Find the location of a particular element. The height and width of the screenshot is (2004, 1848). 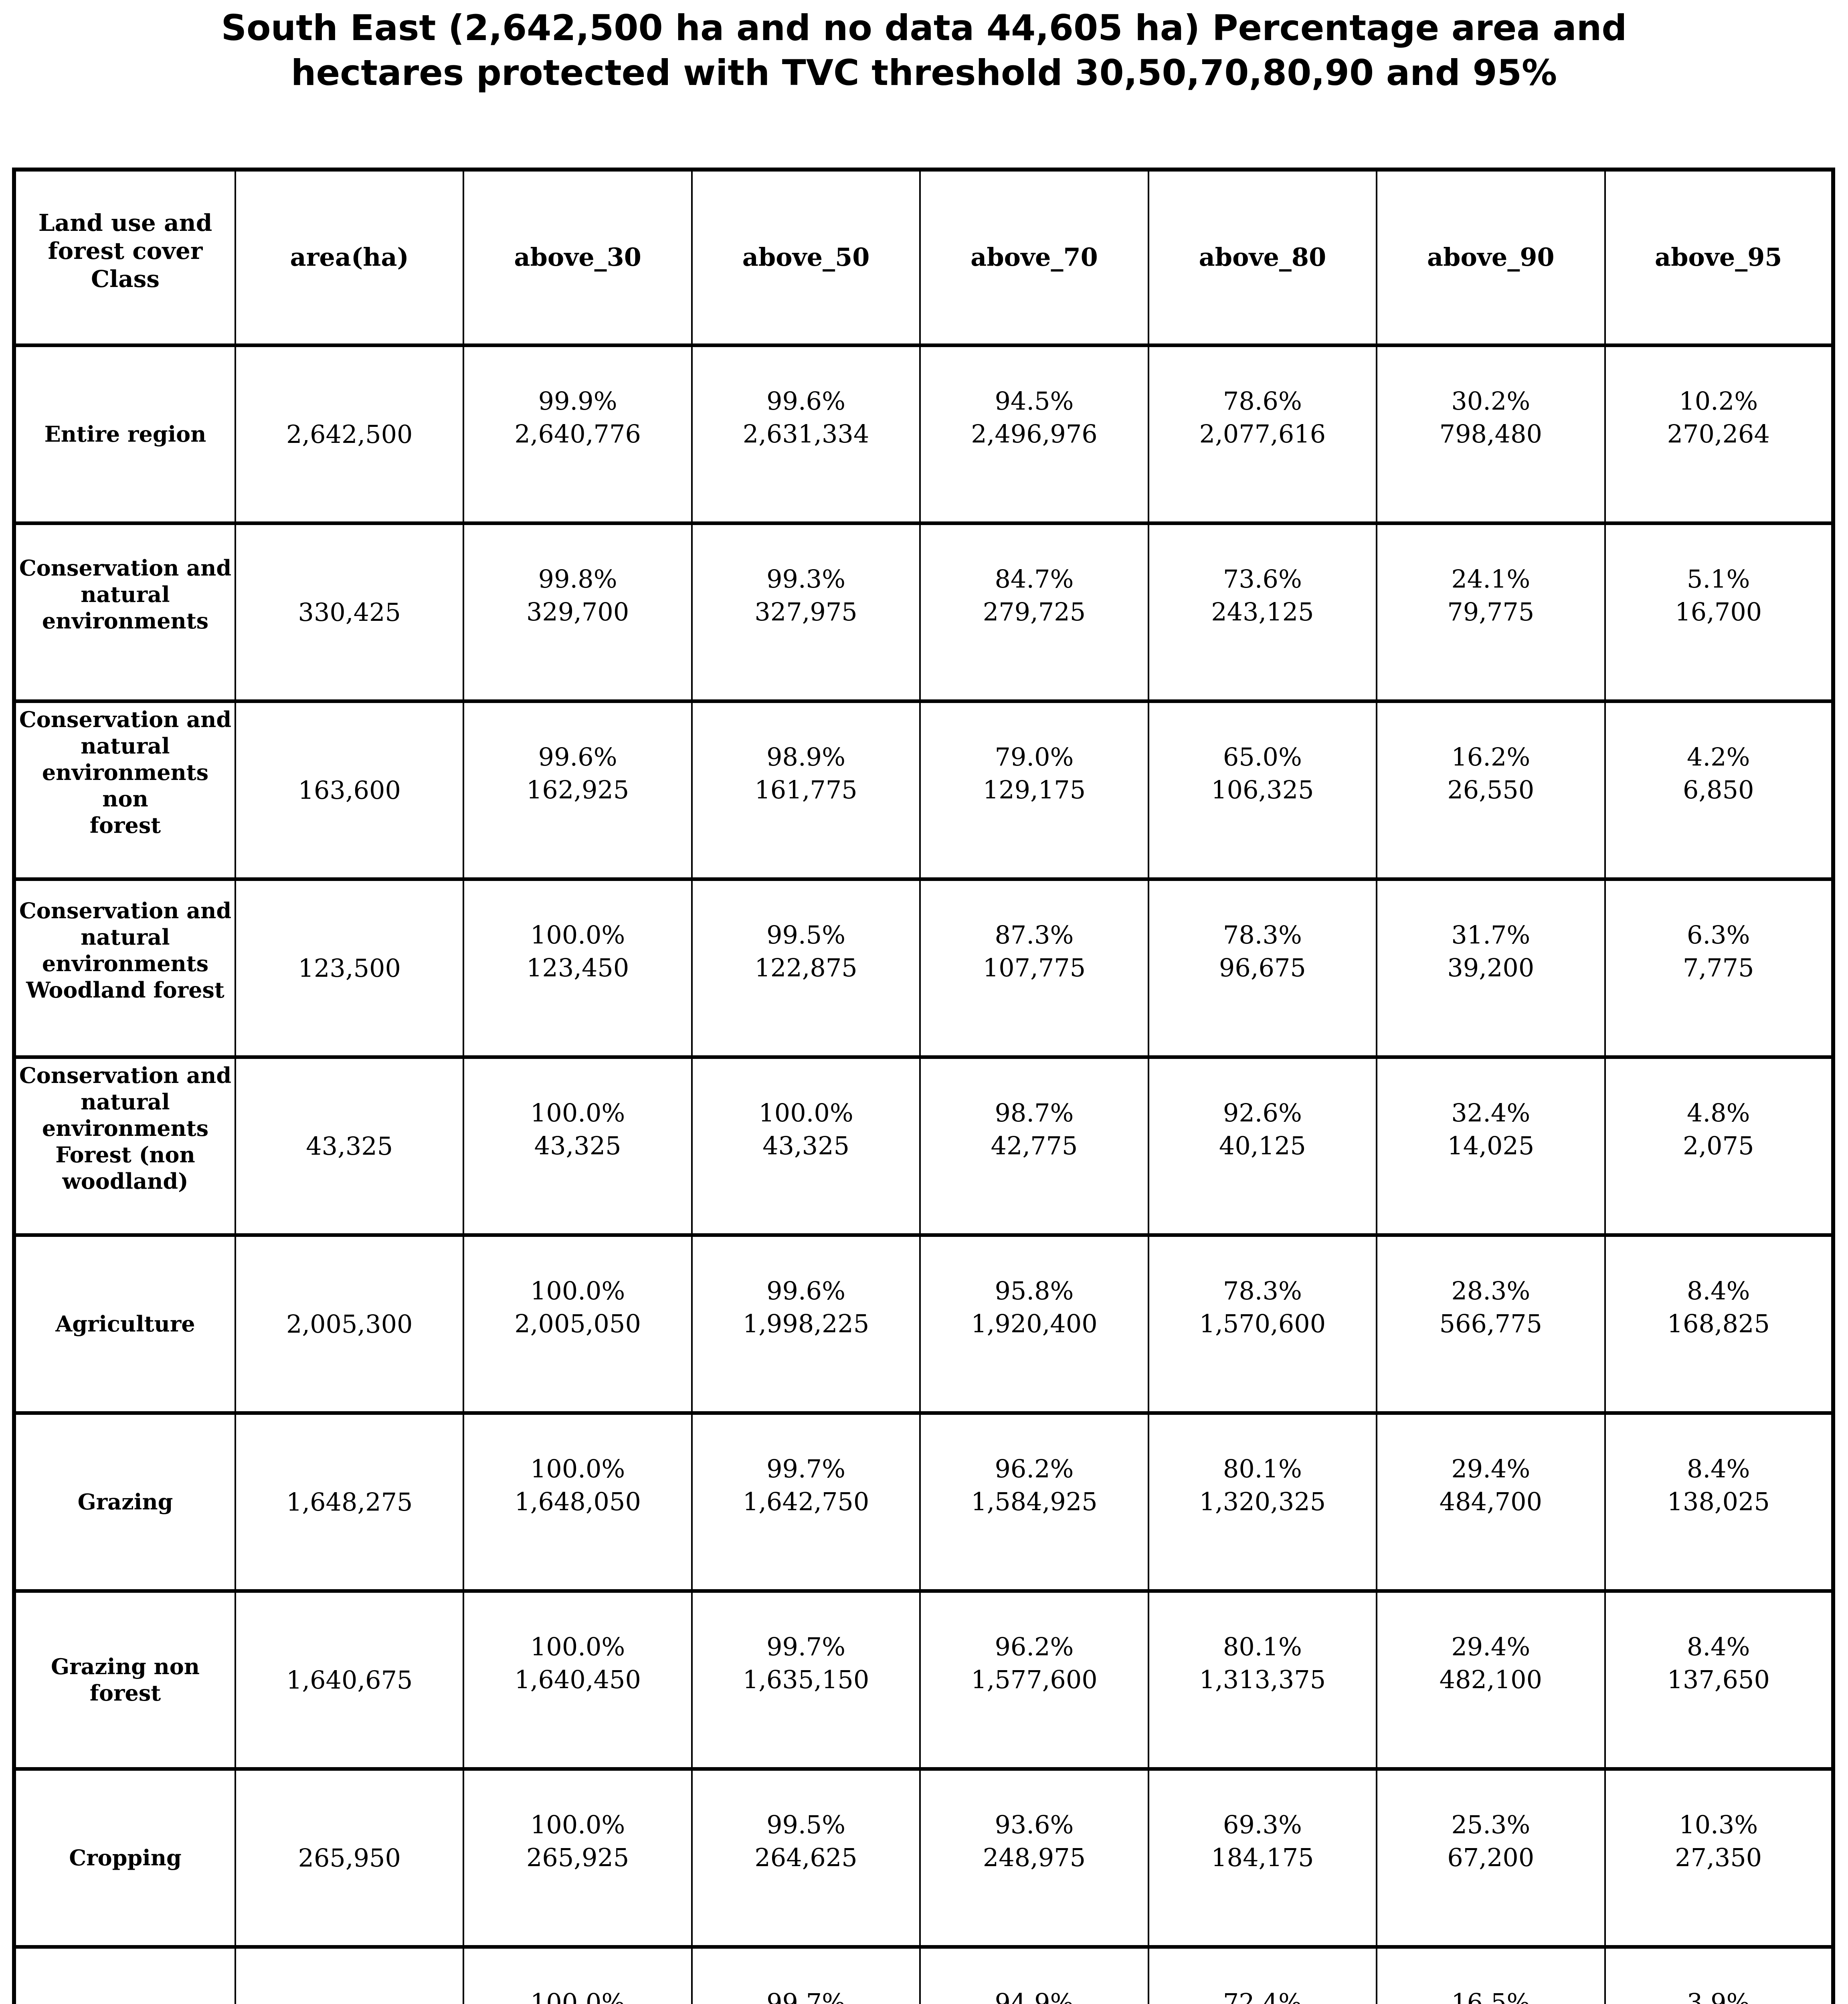

data-cell: 10.2% 270,264 is located at coordinates (1719, 434).